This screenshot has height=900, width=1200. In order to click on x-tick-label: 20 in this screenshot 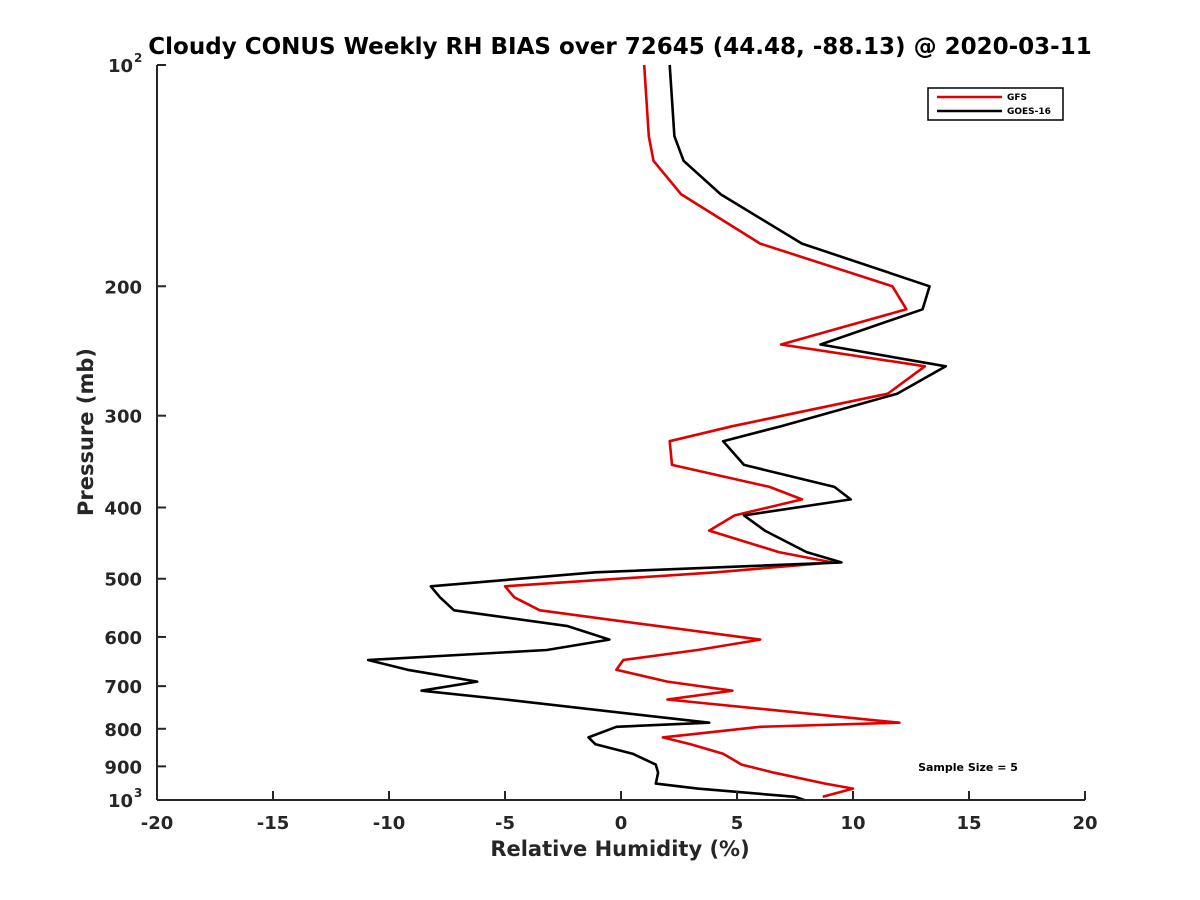, I will do `click(1084, 823)`.